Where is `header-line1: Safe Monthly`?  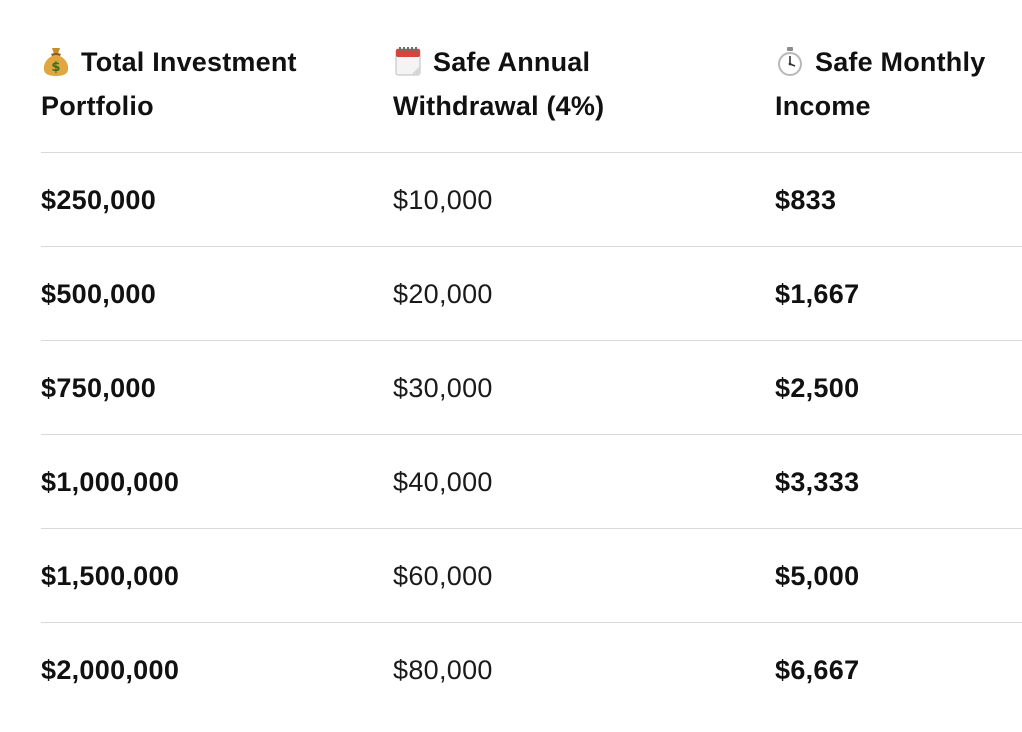 header-line1: Safe Monthly is located at coordinates (900, 62).